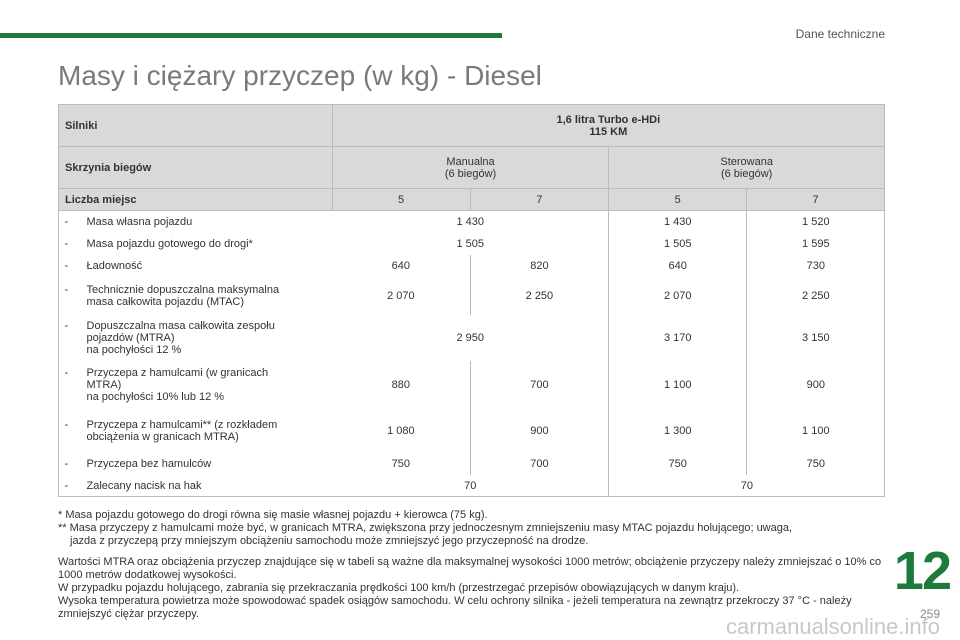  What do you see at coordinates (139, 221) in the screenshot?
I see `row-label: Masa własna pojazdu` at bounding box center [139, 221].